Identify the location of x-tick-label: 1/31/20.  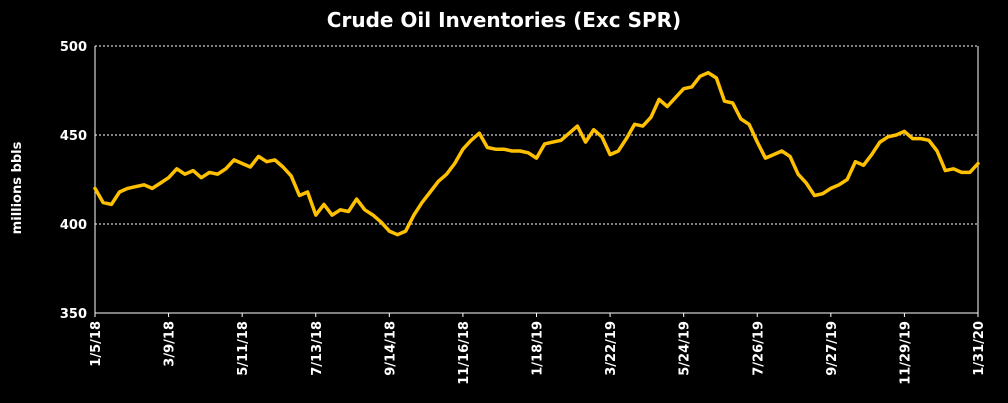
(979, 348).